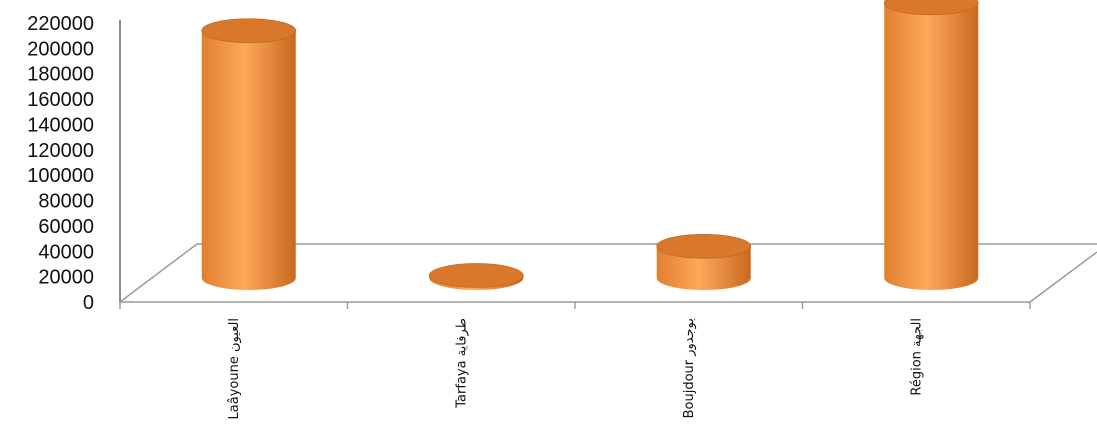 The image size is (1097, 435). What do you see at coordinates (88, 303) in the screenshot?
I see `y-tick-label: 0` at bounding box center [88, 303].